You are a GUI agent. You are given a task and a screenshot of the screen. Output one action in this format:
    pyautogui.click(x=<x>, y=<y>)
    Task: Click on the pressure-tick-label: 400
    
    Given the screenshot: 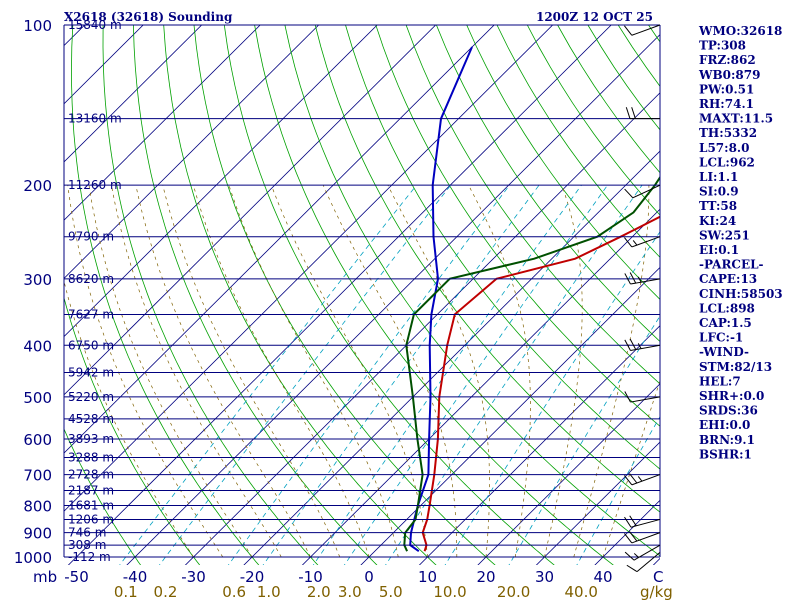 What is the action you would take?
    pyautogui.click(x=37, y=346)
    